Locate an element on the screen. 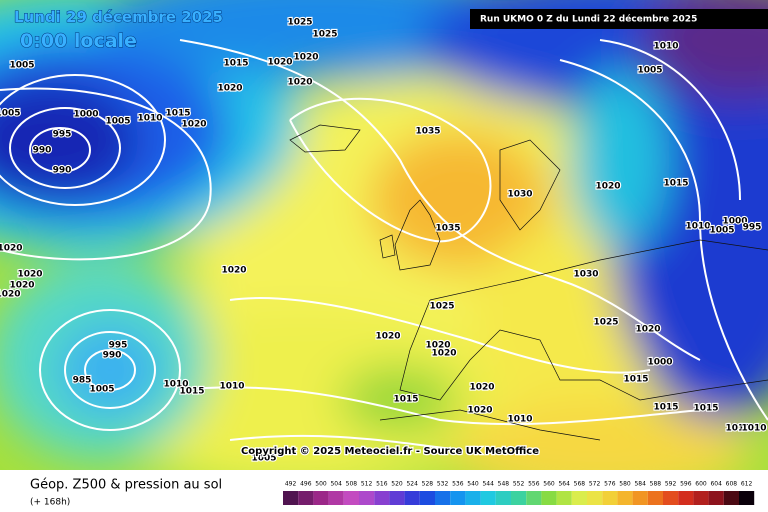 The height and width of the screenshot is (512, 768). scale-label: 548 is located at coordinates (504, 484).